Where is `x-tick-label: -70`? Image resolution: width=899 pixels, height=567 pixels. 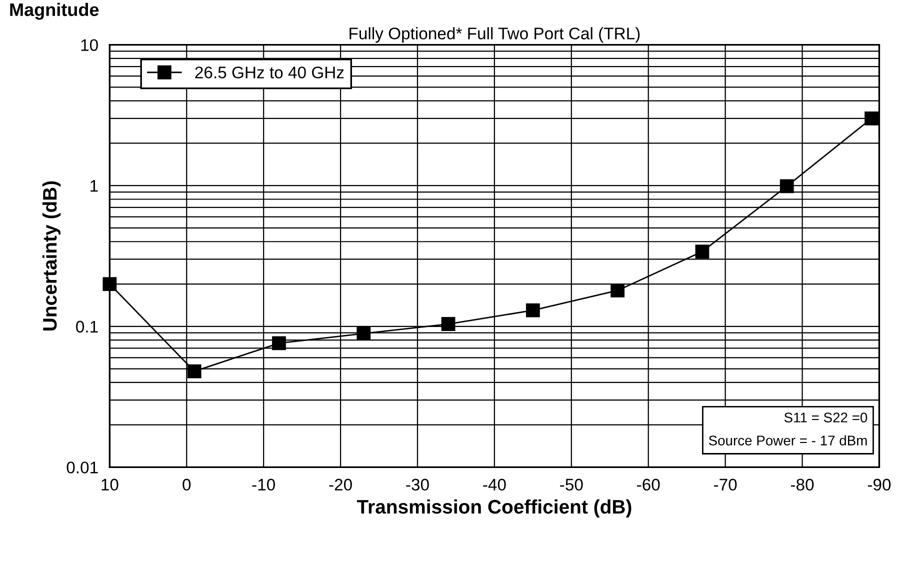 x-tick-label: -70 is located at coordinates (725, 484).